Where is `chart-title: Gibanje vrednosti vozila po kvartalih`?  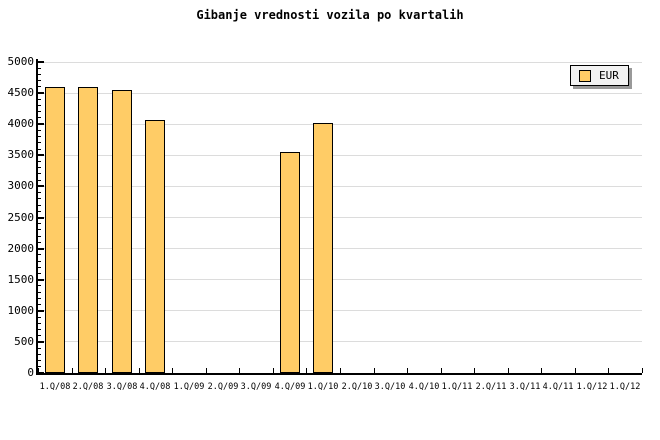
chart-title: Gibanje vrednosti vozila po kvartalih is located at coordinates (330, 15).